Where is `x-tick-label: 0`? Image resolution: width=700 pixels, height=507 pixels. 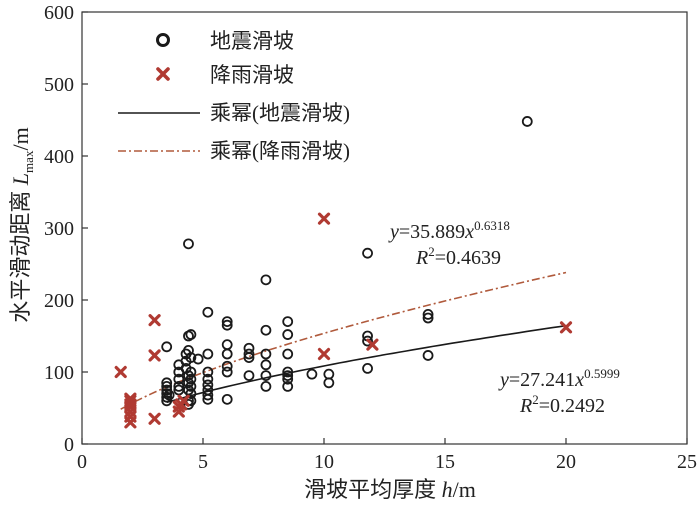
x-tick-label: 0 is located at coordinates (82, 462).